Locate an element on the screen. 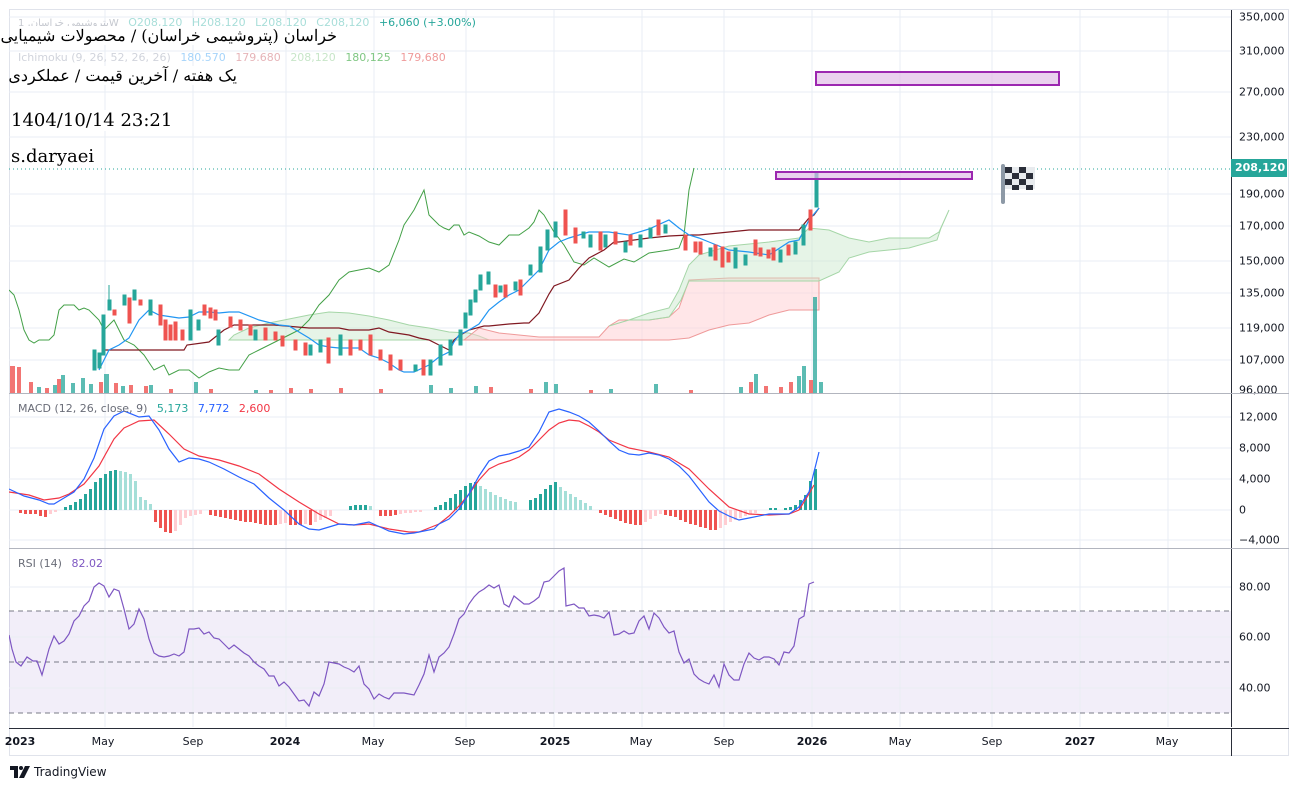  overlay-author: s.daryaei is located at coordinates (53, 156).